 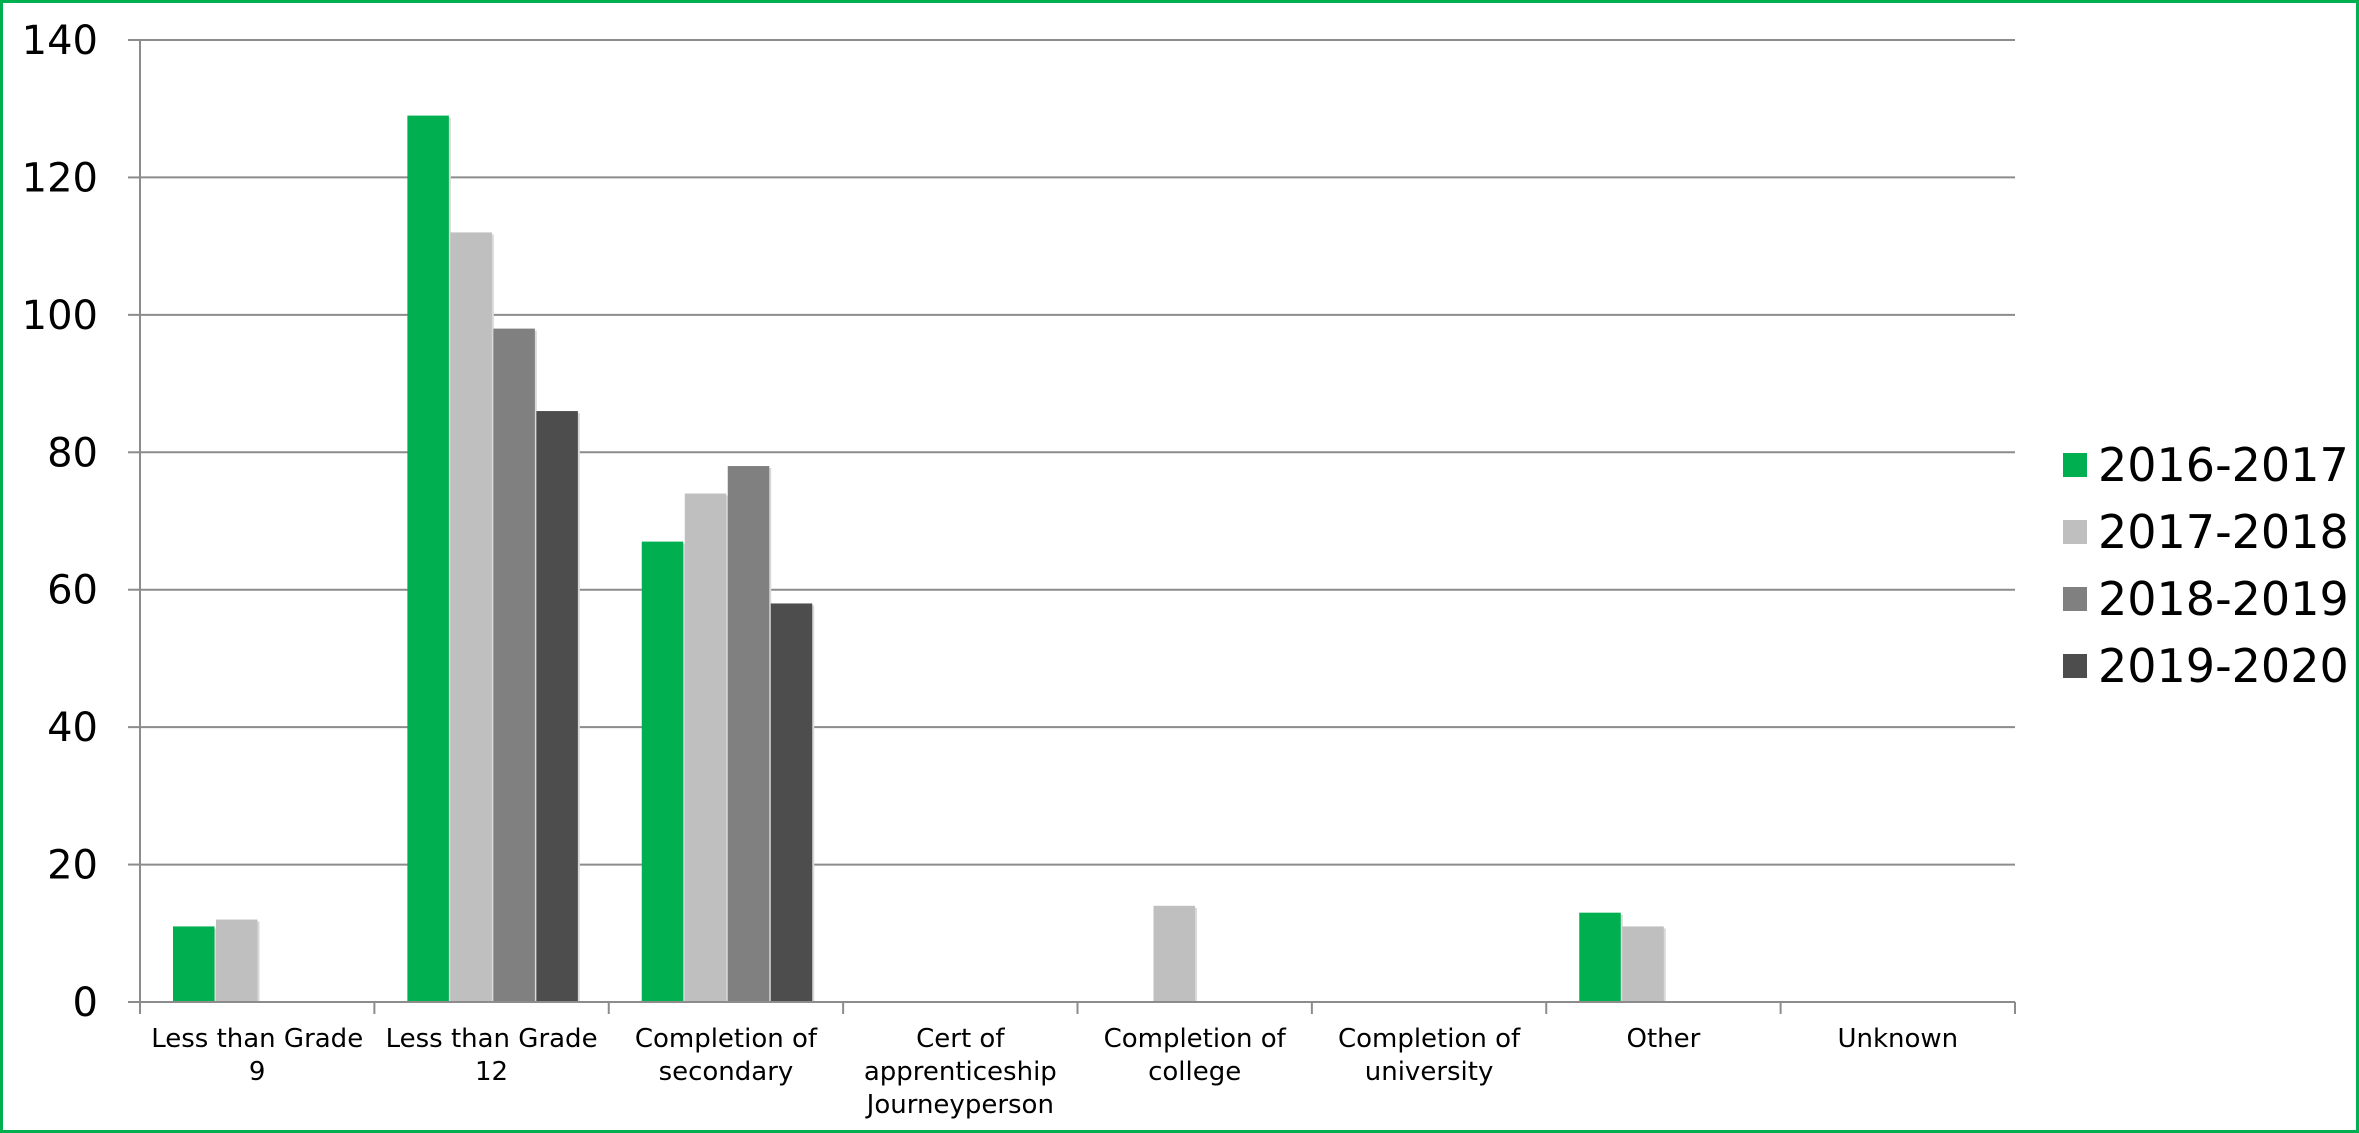 What do you see at coordinates (60, 178) in the screenshot?
I see `y-tick-label: 120` at bounding box center [60, 178].